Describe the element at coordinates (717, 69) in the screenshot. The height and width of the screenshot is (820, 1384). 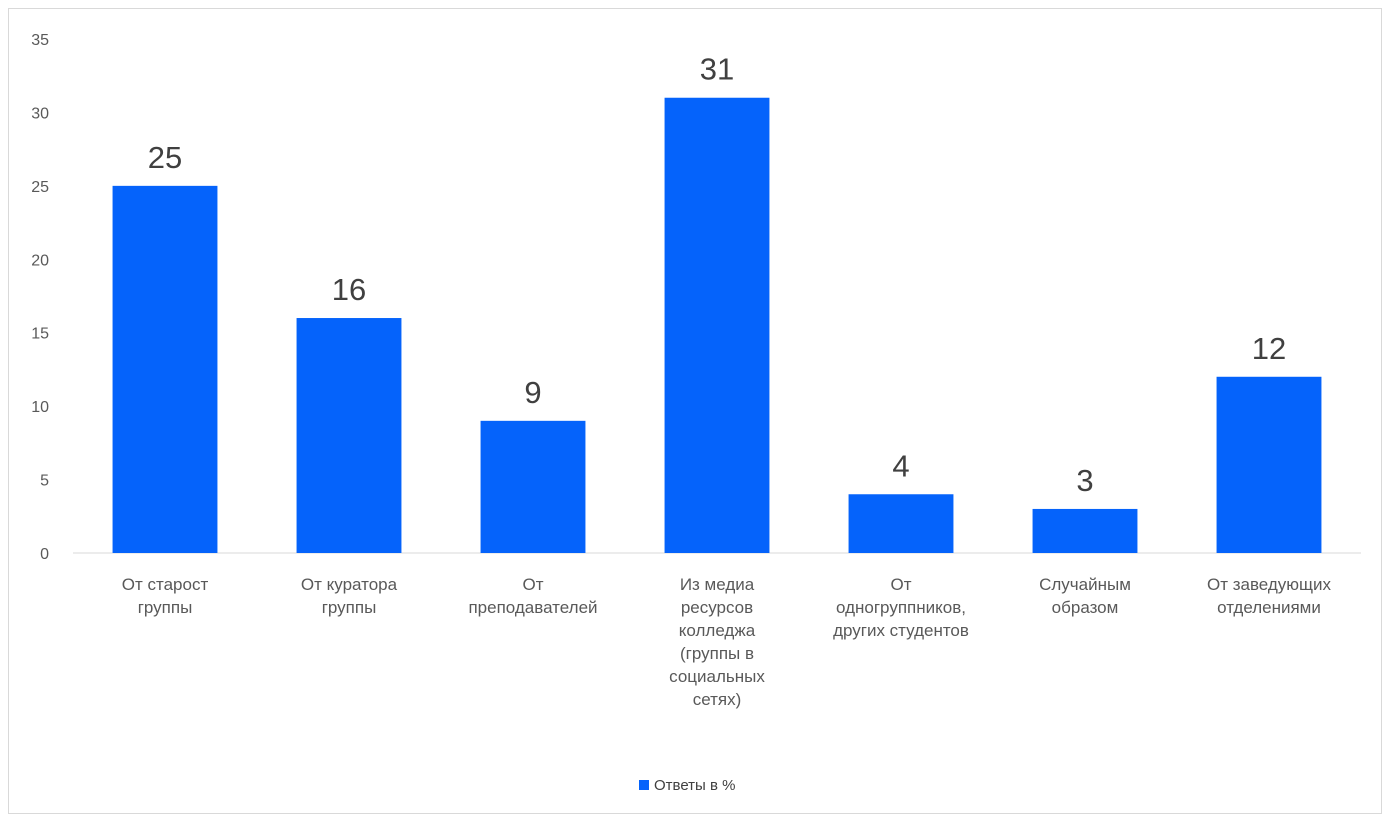
I see `data-label: 31` at that location.